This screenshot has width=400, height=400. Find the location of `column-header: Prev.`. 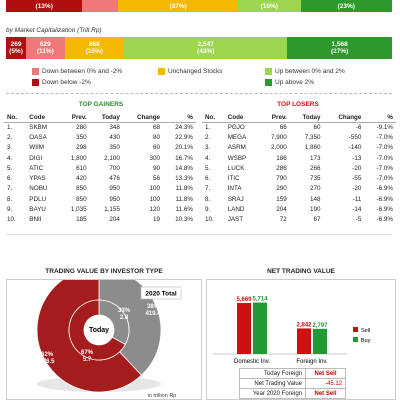

column-header: Prev. is located at coordinates (74, 118).